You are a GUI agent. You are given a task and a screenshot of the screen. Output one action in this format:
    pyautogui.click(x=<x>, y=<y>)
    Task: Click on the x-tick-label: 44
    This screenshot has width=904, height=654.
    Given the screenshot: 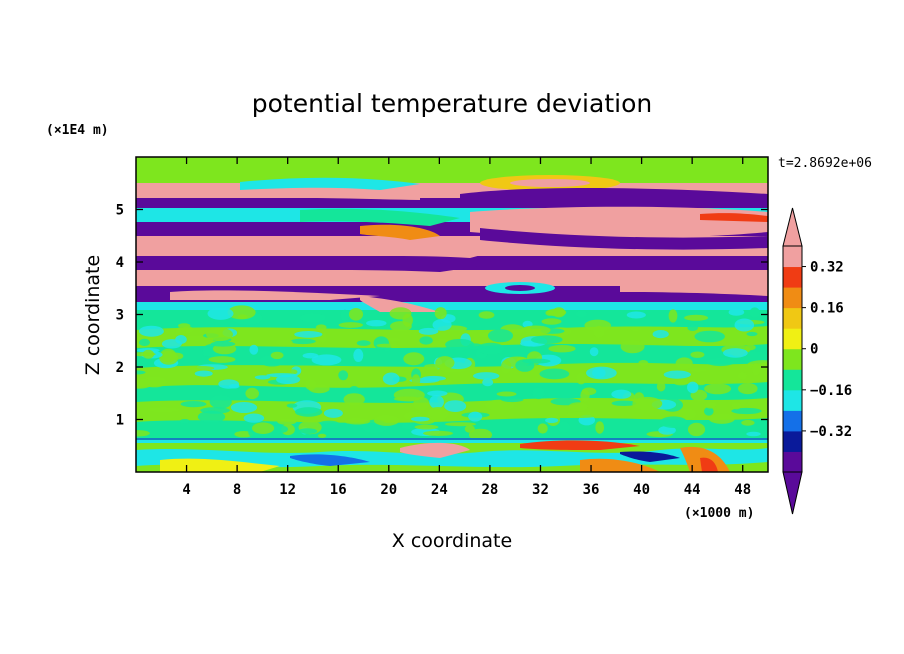 What is the action you would take?
    pyautogui.click(x=692, y=490)
    